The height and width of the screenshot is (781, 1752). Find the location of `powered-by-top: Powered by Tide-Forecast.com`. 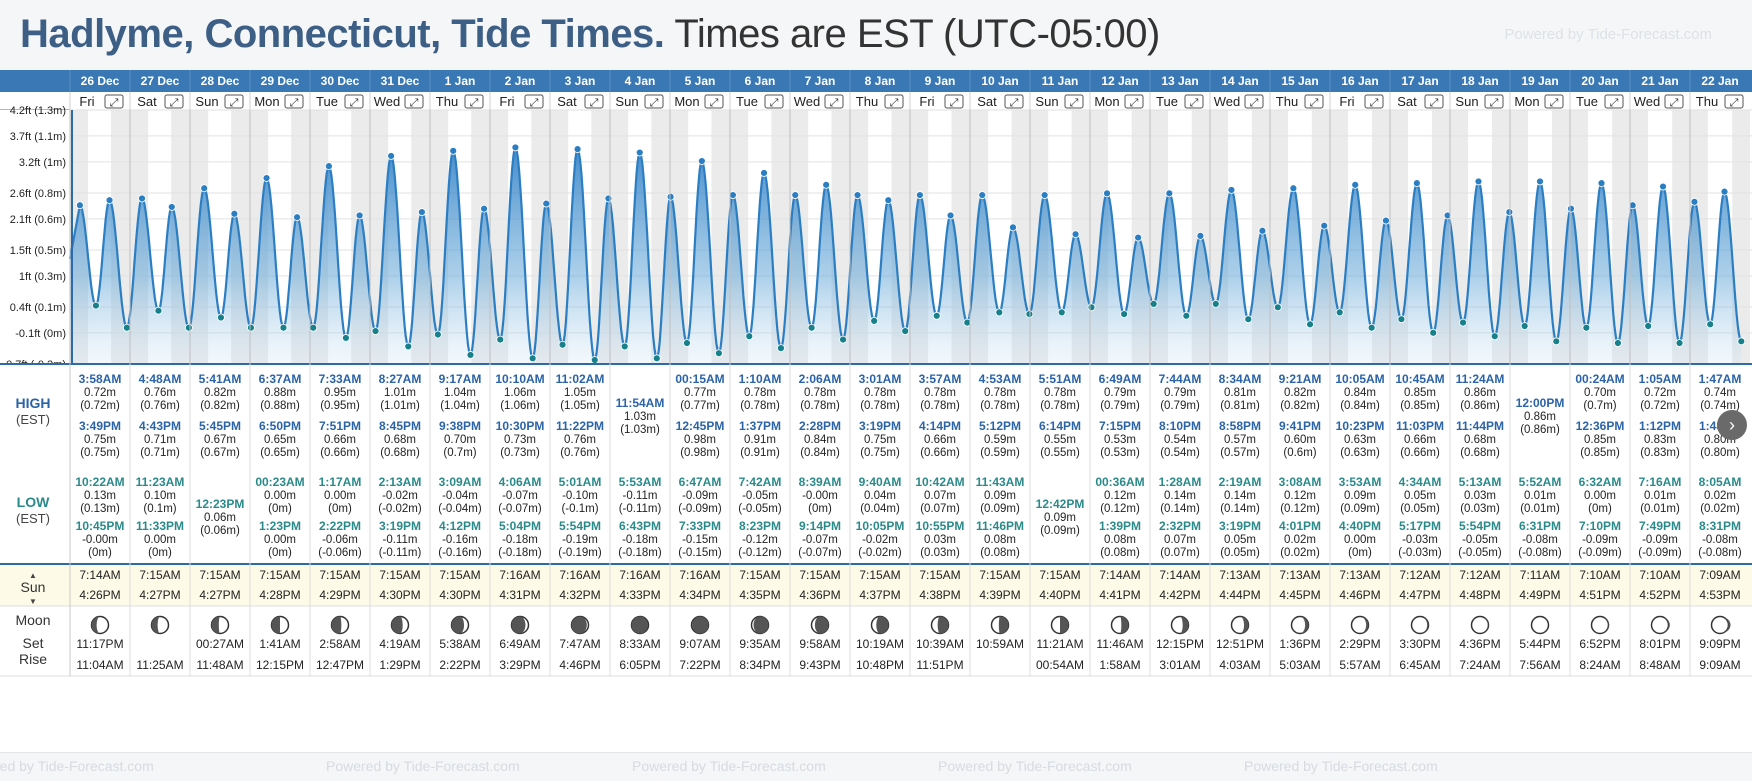

powered-by-top: Powered by Tide-Forecast.com is located at coordinates (1608, 34).